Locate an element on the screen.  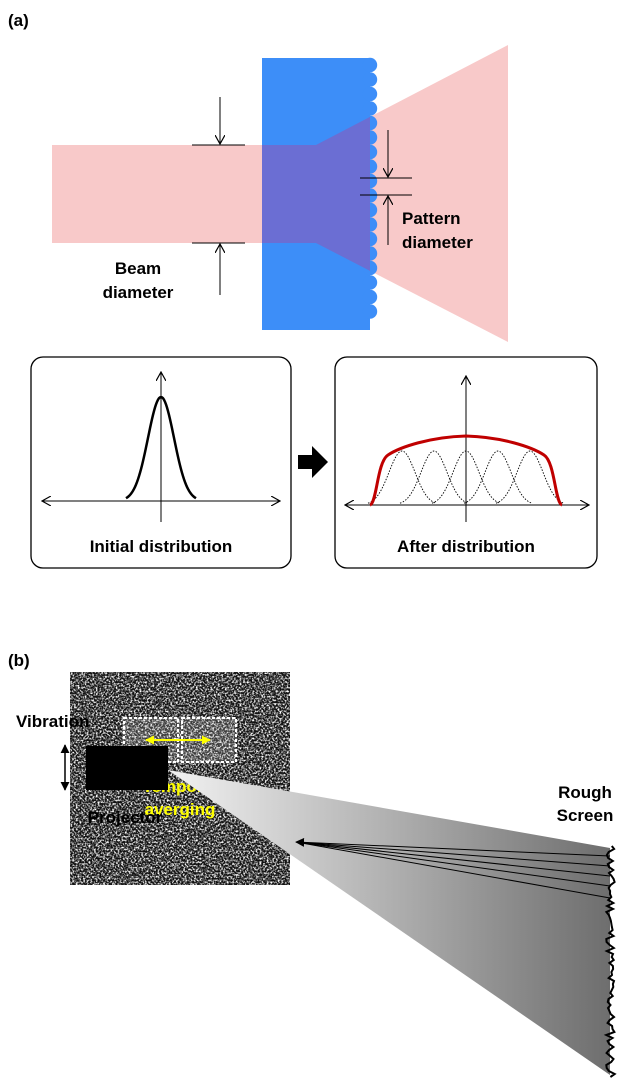
projector is located at coordinates (127, 768).